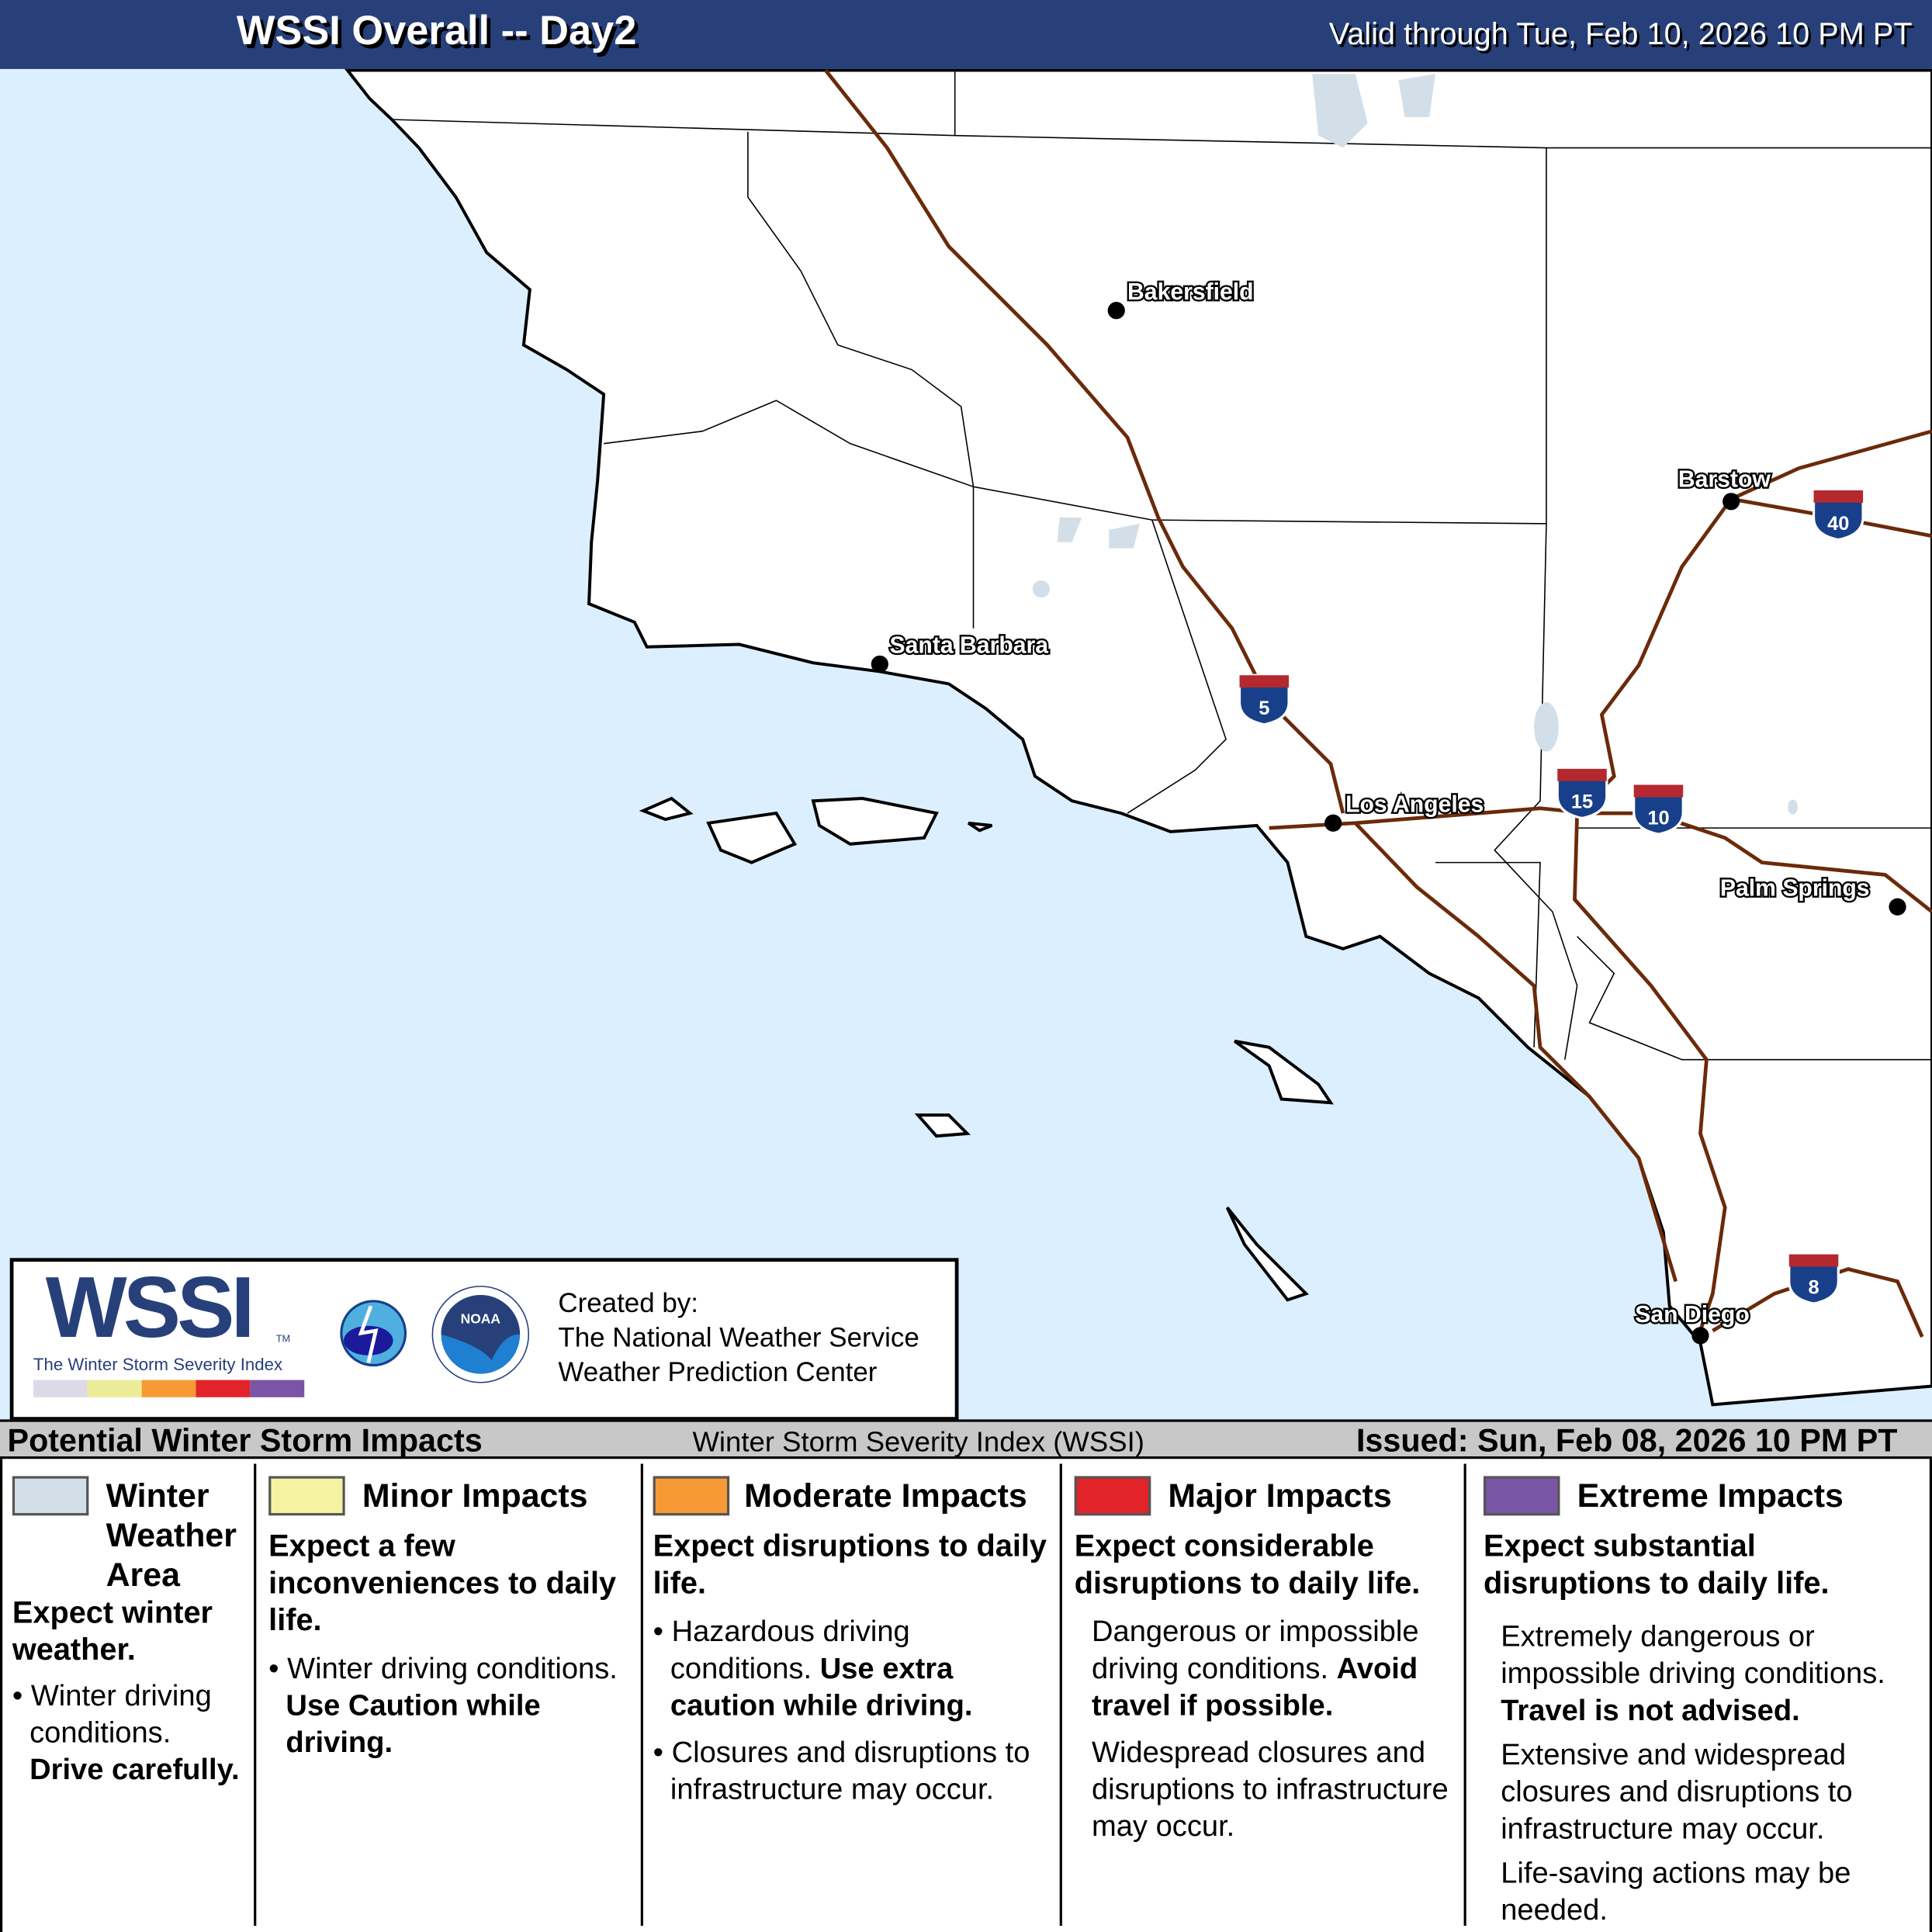 The width and height of the screenshot is (1932, 1932). Describe the element at coordinates (718, 1372) in the screenshot. I see `org-wpc: Weather Prediction Center` at that location.